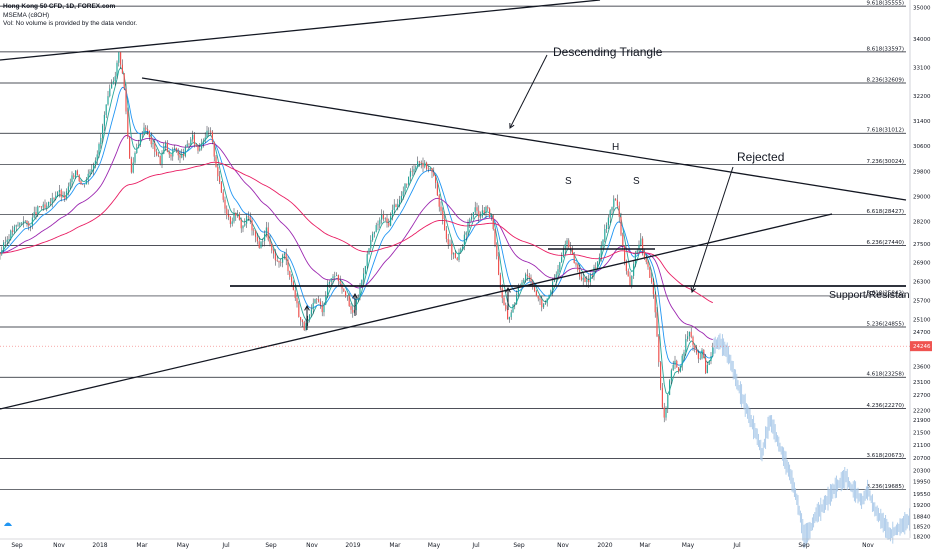 The width and height of the screenshot is (932, 550). I want to click on projection-path, so click(812, 441).